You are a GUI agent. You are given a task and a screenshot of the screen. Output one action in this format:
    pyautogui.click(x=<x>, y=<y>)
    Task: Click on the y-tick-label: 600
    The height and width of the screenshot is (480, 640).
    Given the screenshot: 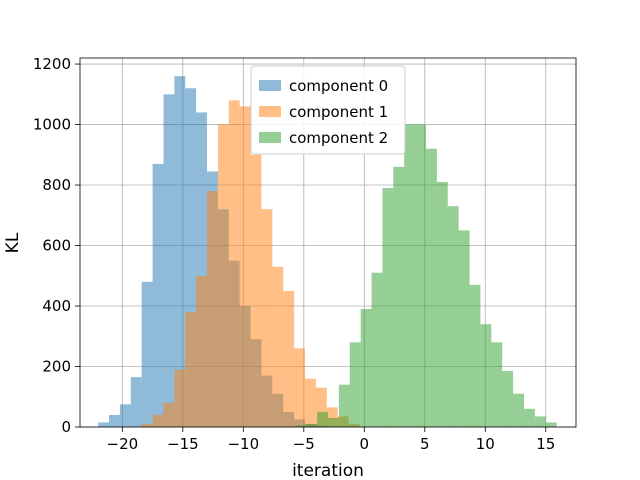 What is the action you would take?
    pyautogui.click(x=56, y=246)
    